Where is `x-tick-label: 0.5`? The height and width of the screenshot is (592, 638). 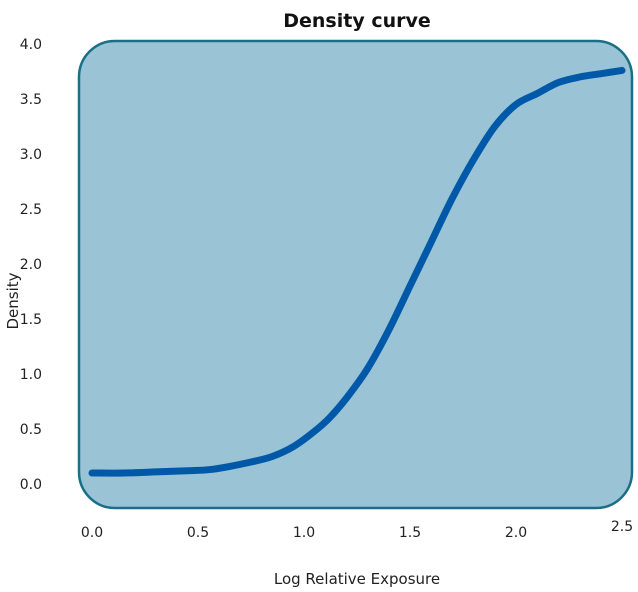 x-tick-label: 0.5 is located at coordinates (198, 533).